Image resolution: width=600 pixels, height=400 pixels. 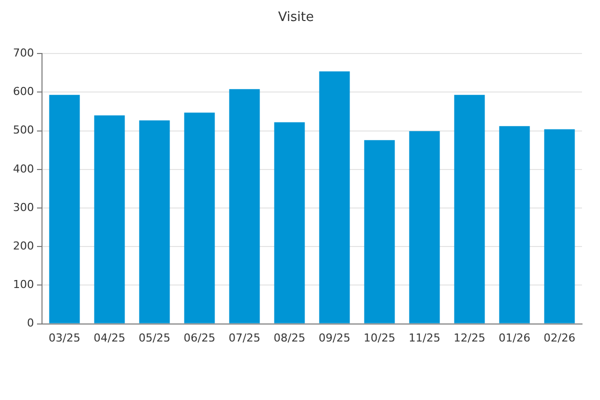 I want to click on y-tick-label: 400, so click(x=23, y=169).